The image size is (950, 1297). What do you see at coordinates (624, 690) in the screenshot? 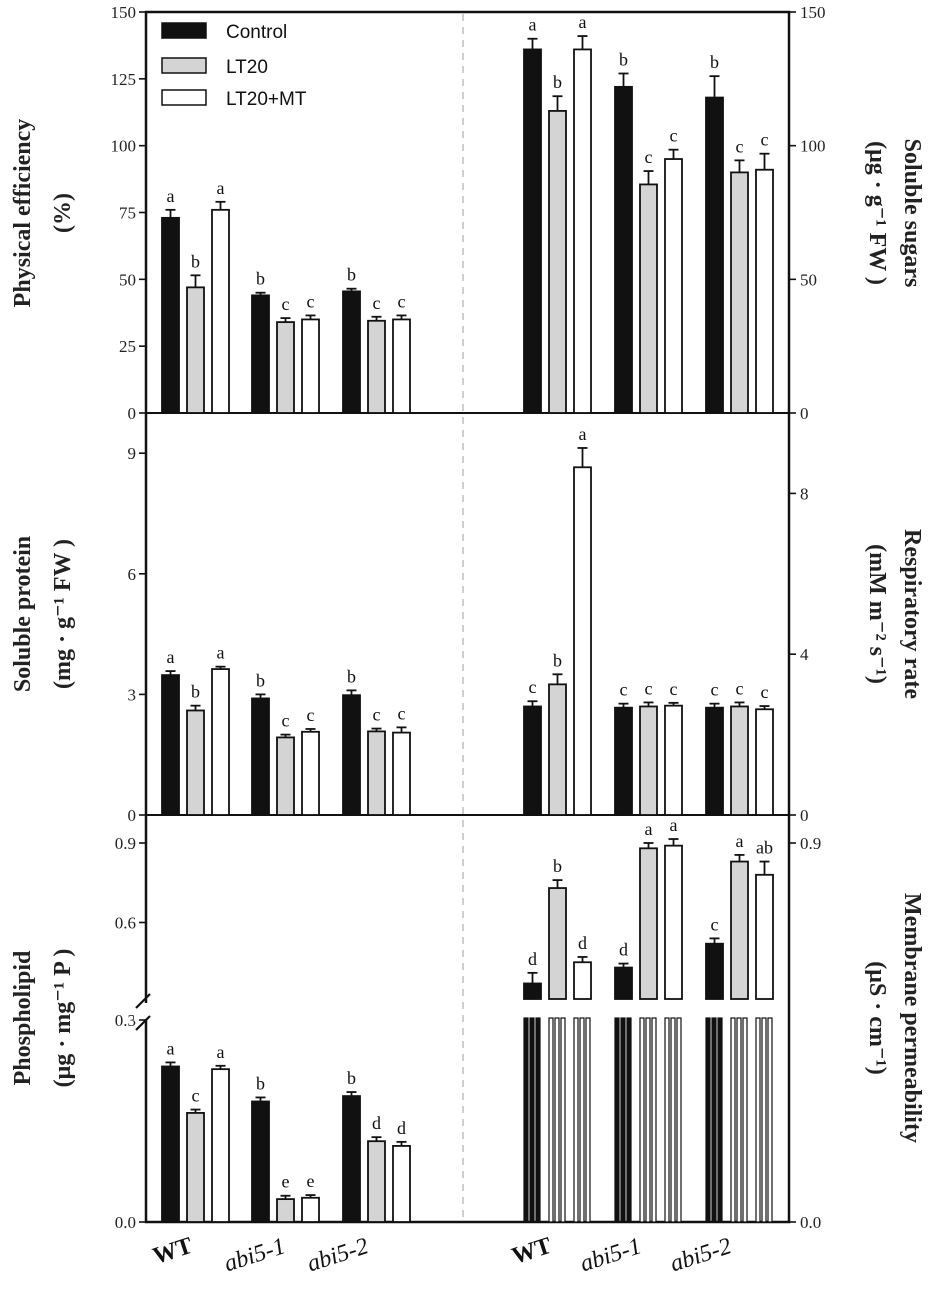
I see `bar-respiratory-rate-abi5-1-control-significance-letter: c` at bounding box center [624, 690].